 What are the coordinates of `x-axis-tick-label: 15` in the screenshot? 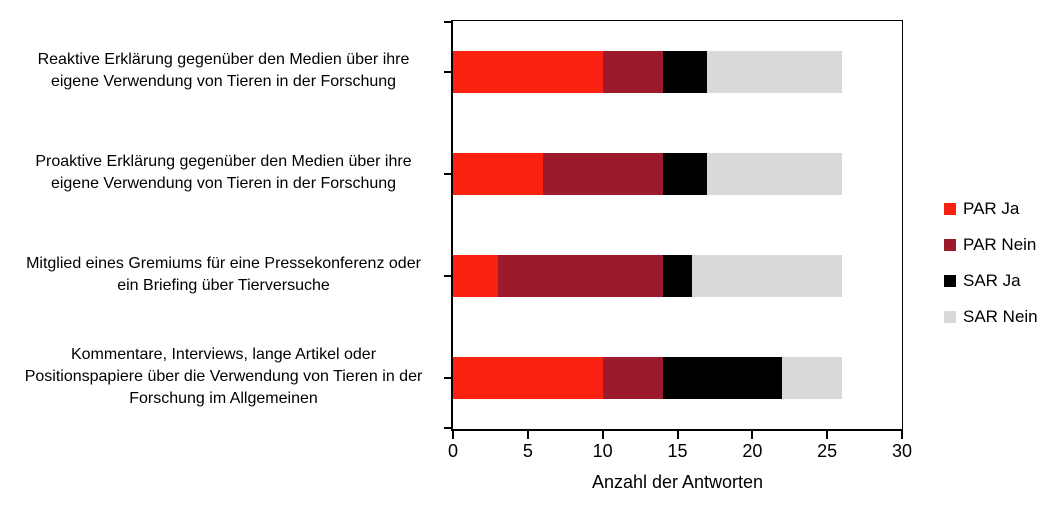 It's located at (677, 451).